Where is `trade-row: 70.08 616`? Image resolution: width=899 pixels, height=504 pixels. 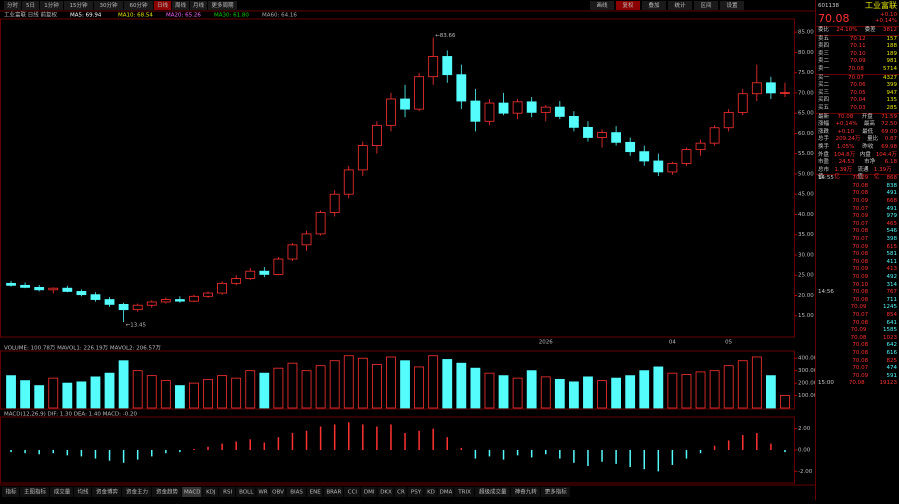
trade-row: 70.08 616 is located at coordinates (857, 354).